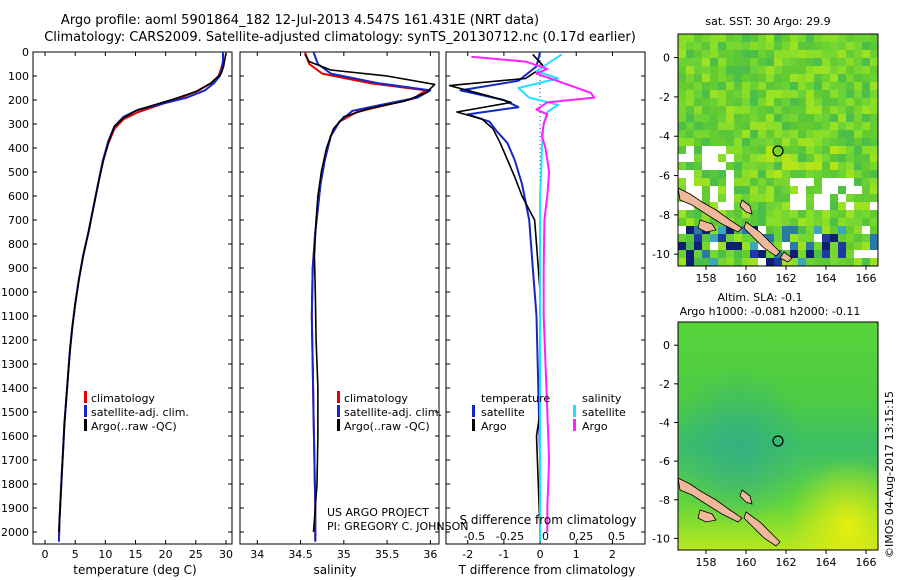 The width and height of the screenshot is (900, 580). What do you see at coordinates (889, 474) in the screenshot?
I see `imos-timestamp: ©IMOS 04-Aug-2017 13:15:15` at bounding box center [889, 474].